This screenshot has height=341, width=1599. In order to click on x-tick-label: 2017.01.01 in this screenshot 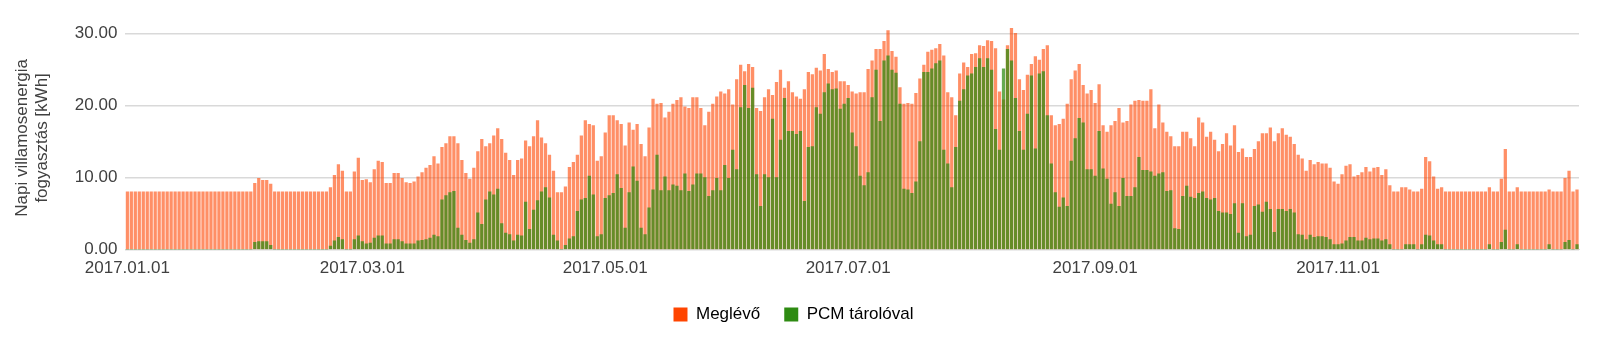, I will do `click(127, 268)`.